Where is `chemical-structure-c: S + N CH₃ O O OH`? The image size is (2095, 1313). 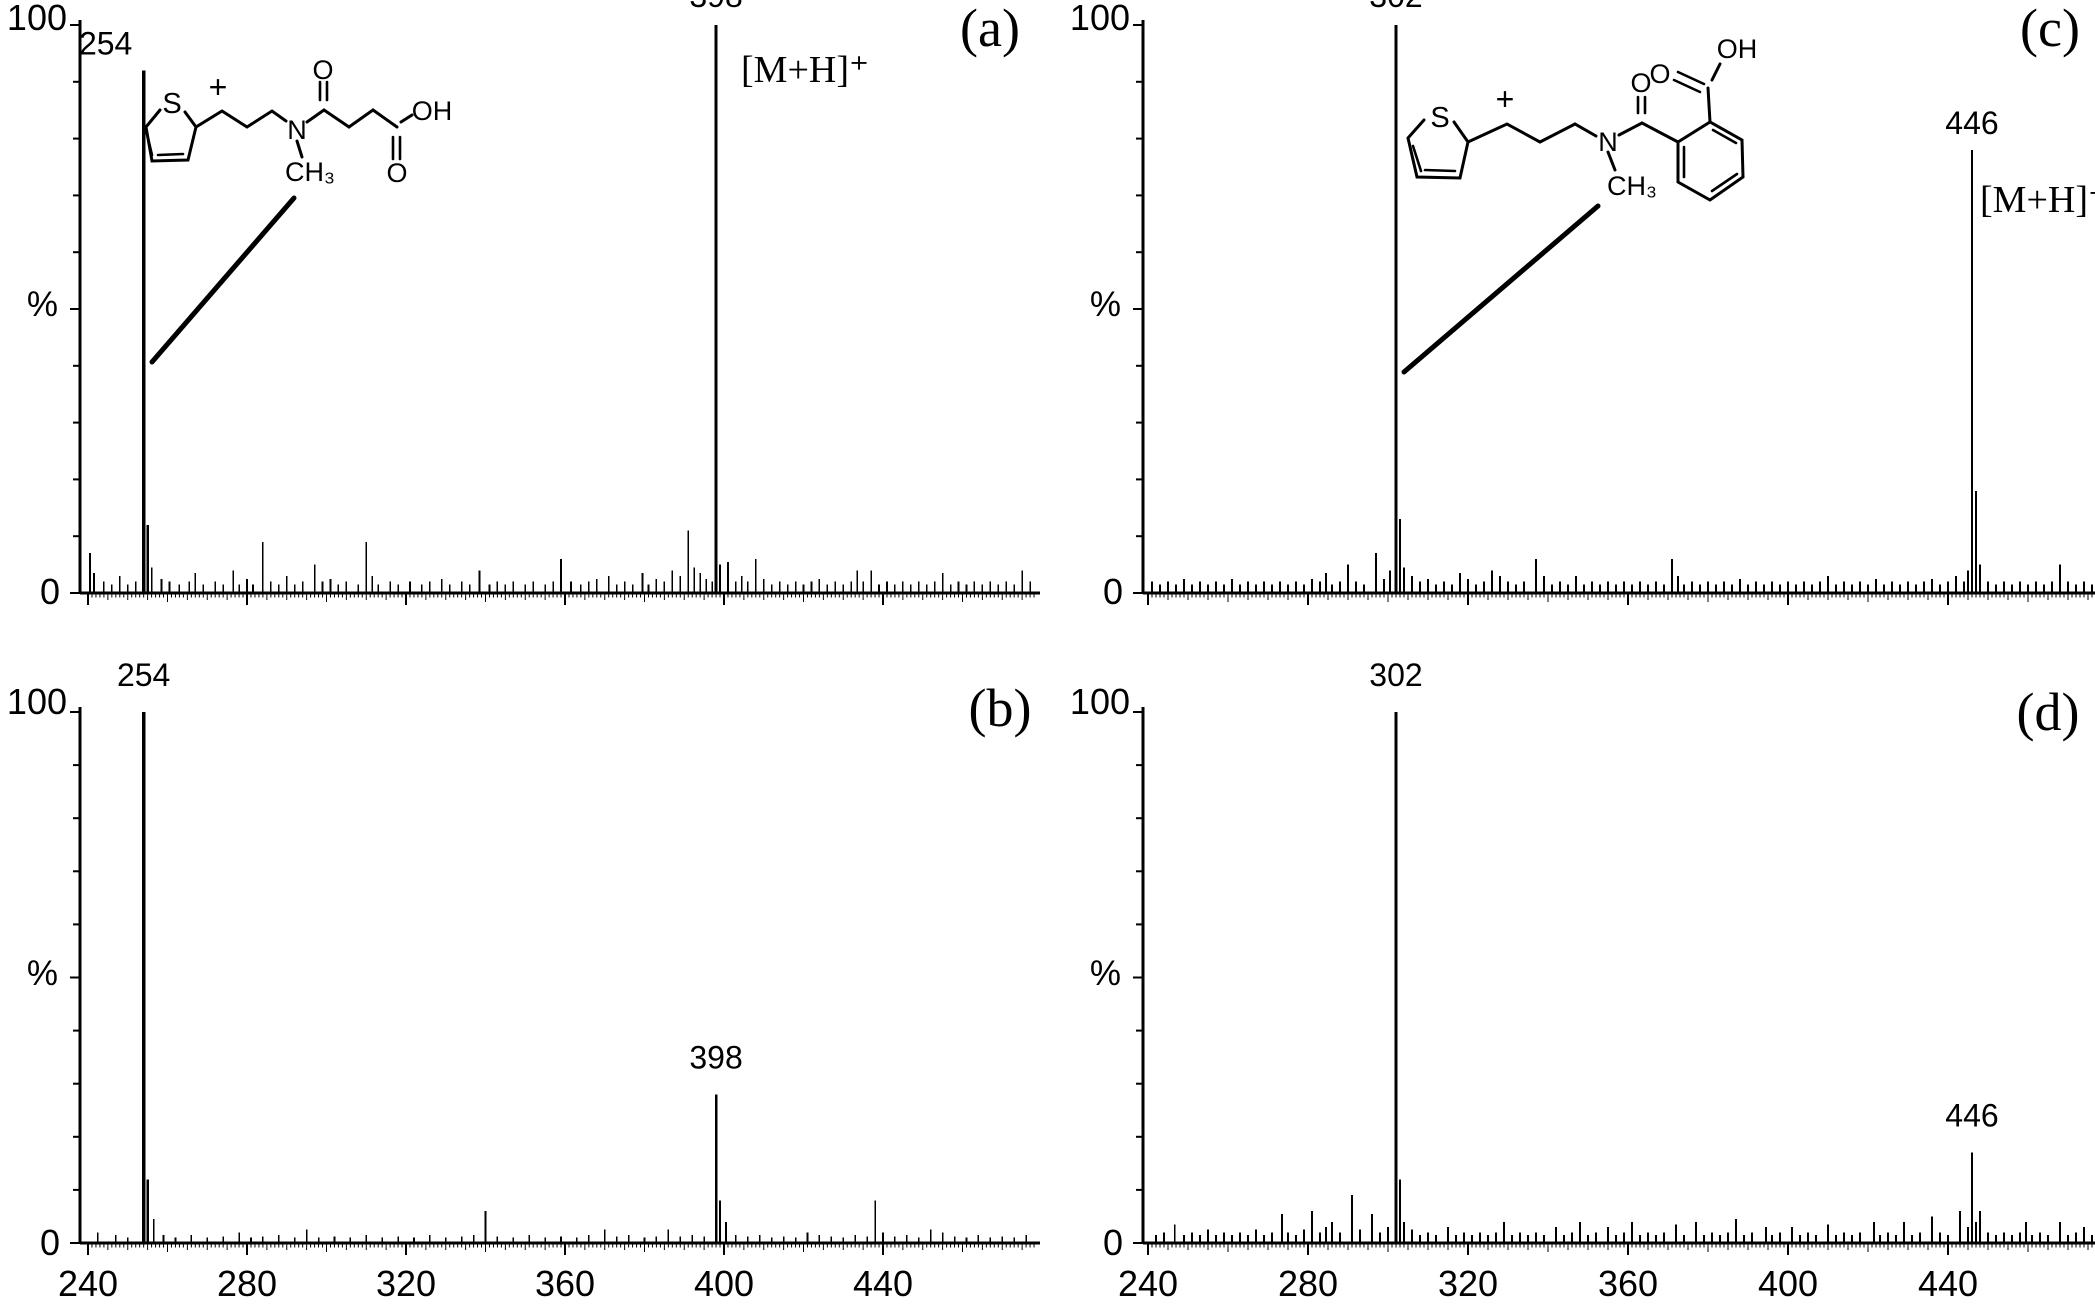 chemical-structure-c: S + N CH₃ O O OH is located at coordinates (1579, 204).